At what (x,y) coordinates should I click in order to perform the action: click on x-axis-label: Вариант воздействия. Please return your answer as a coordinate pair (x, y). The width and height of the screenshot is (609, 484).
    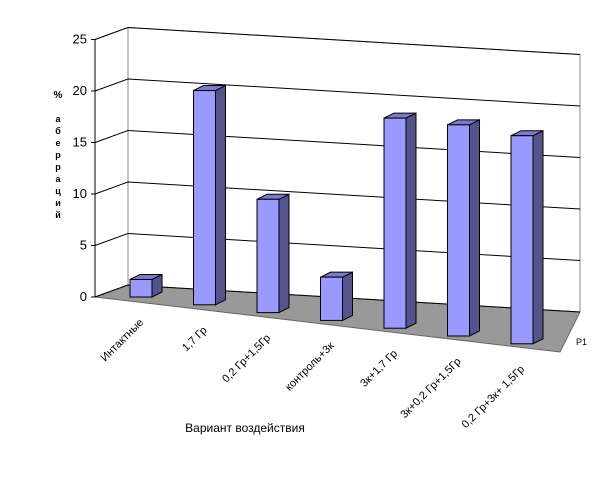
    Looking at the image, I should click on (245, 428).